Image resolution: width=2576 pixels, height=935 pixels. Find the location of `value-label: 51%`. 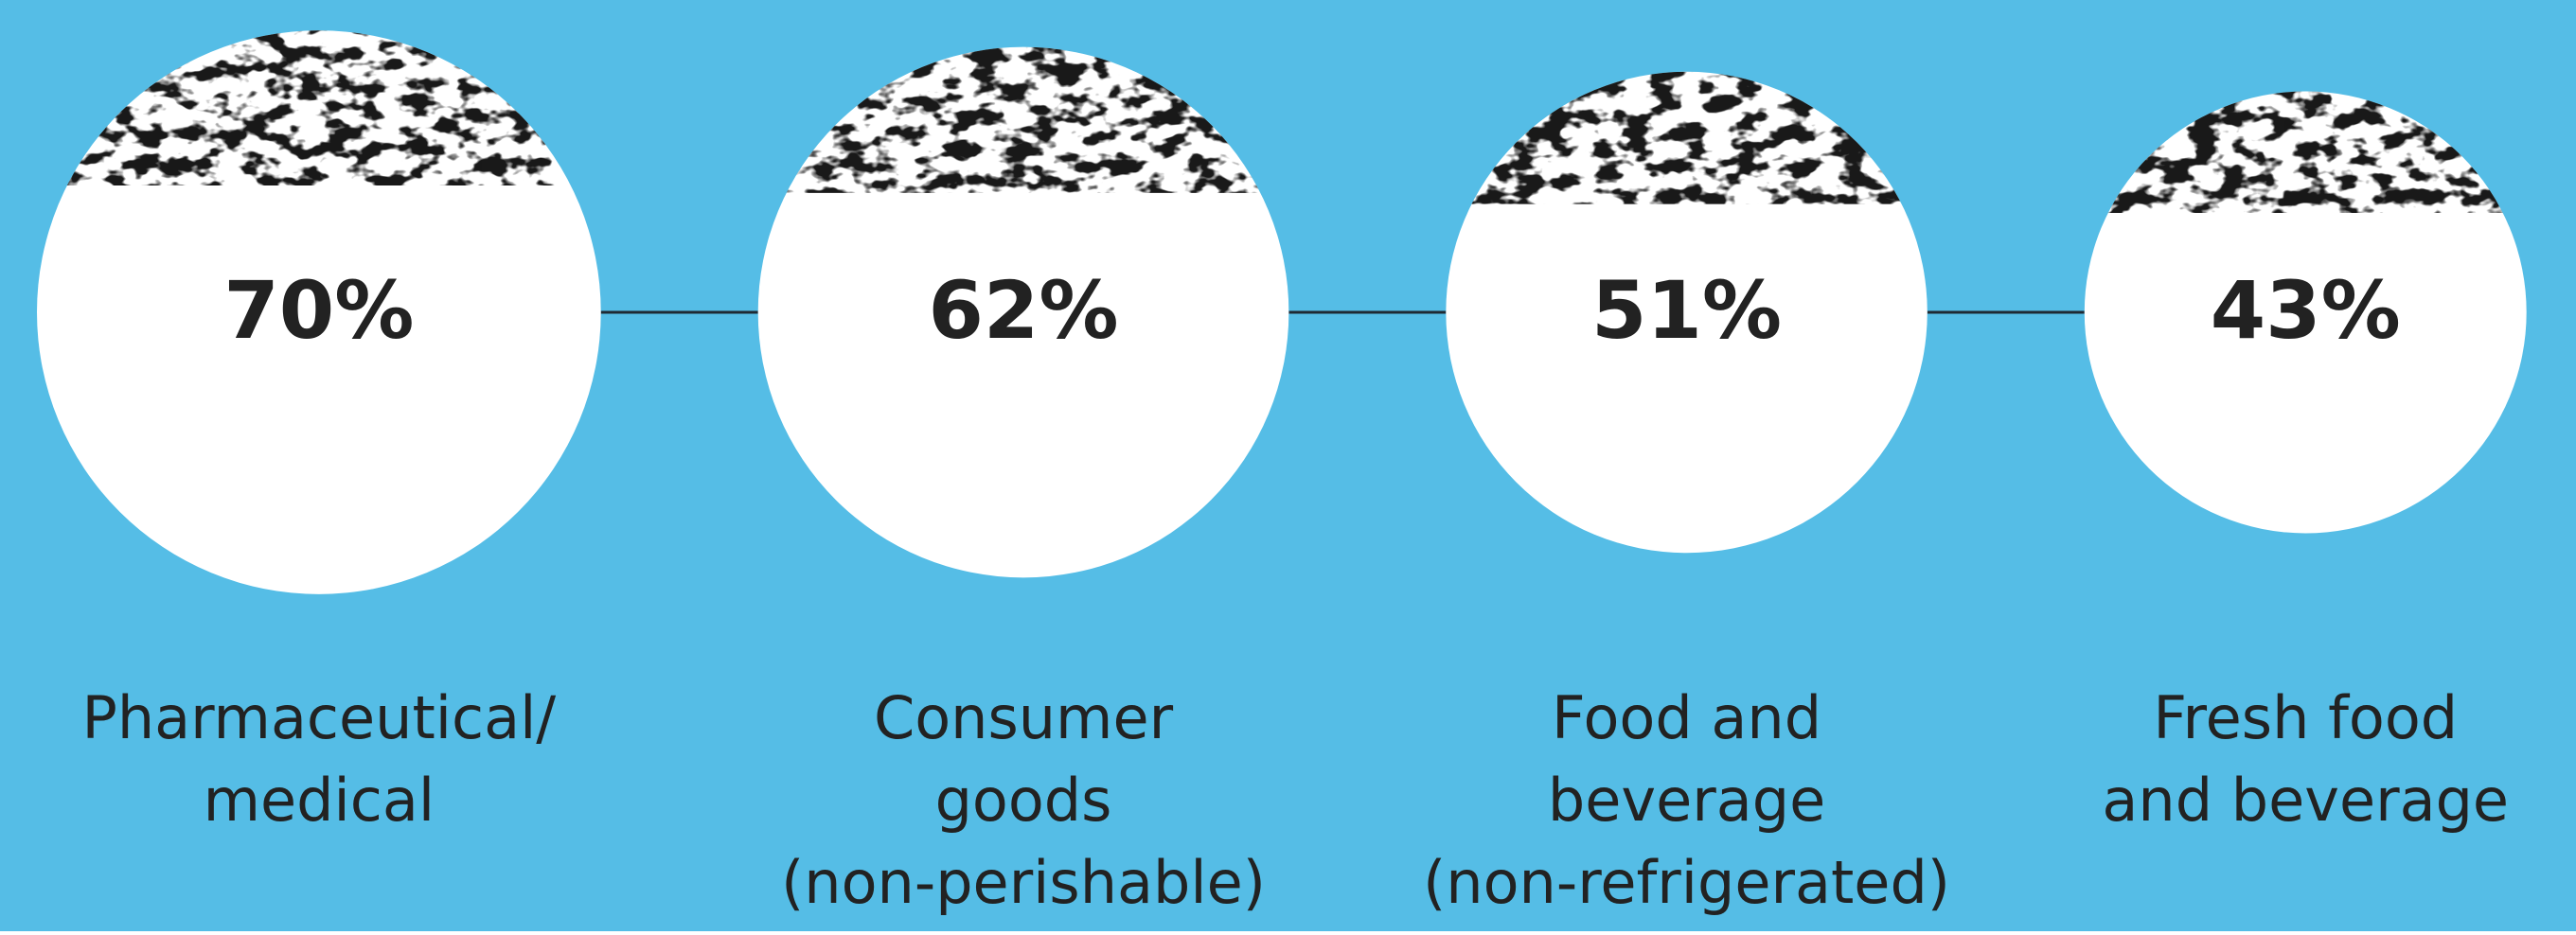

value-label: 51% is located at coordinates (1686, 310).